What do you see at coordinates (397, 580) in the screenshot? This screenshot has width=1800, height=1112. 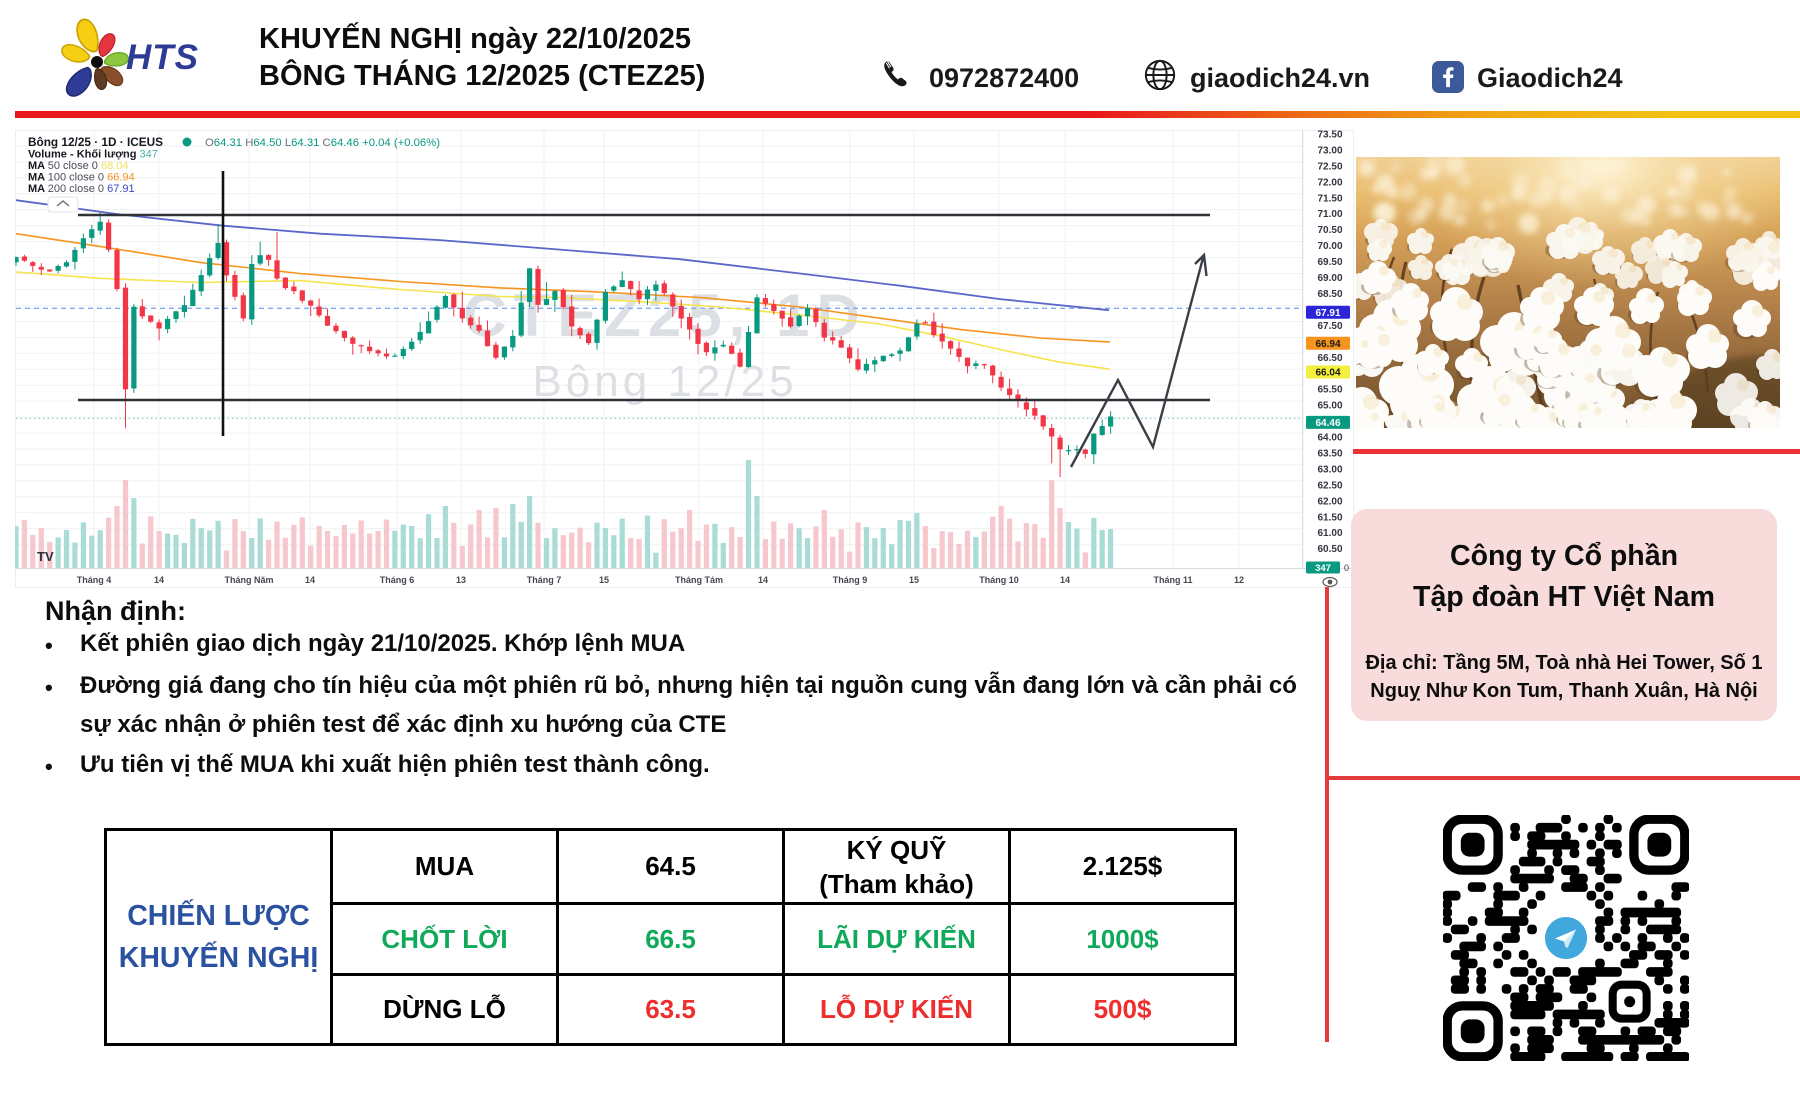 I see `svg-text: Tháng 6` at bounding box center [397, 580].